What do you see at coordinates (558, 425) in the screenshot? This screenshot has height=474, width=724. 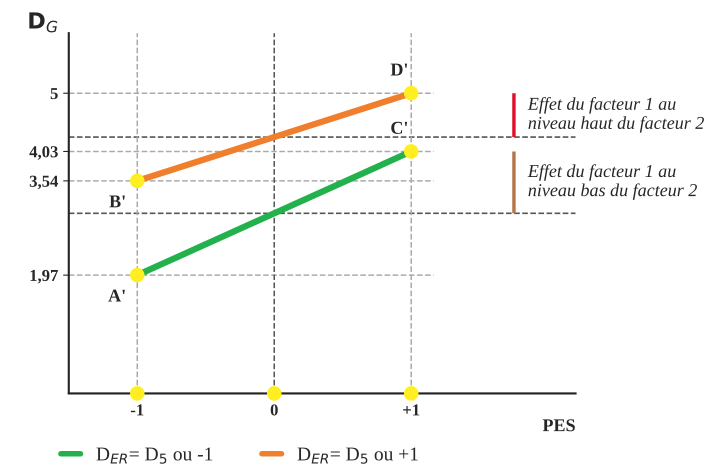 I see `x-axis-title: PES` at bounding box center [558, 425].